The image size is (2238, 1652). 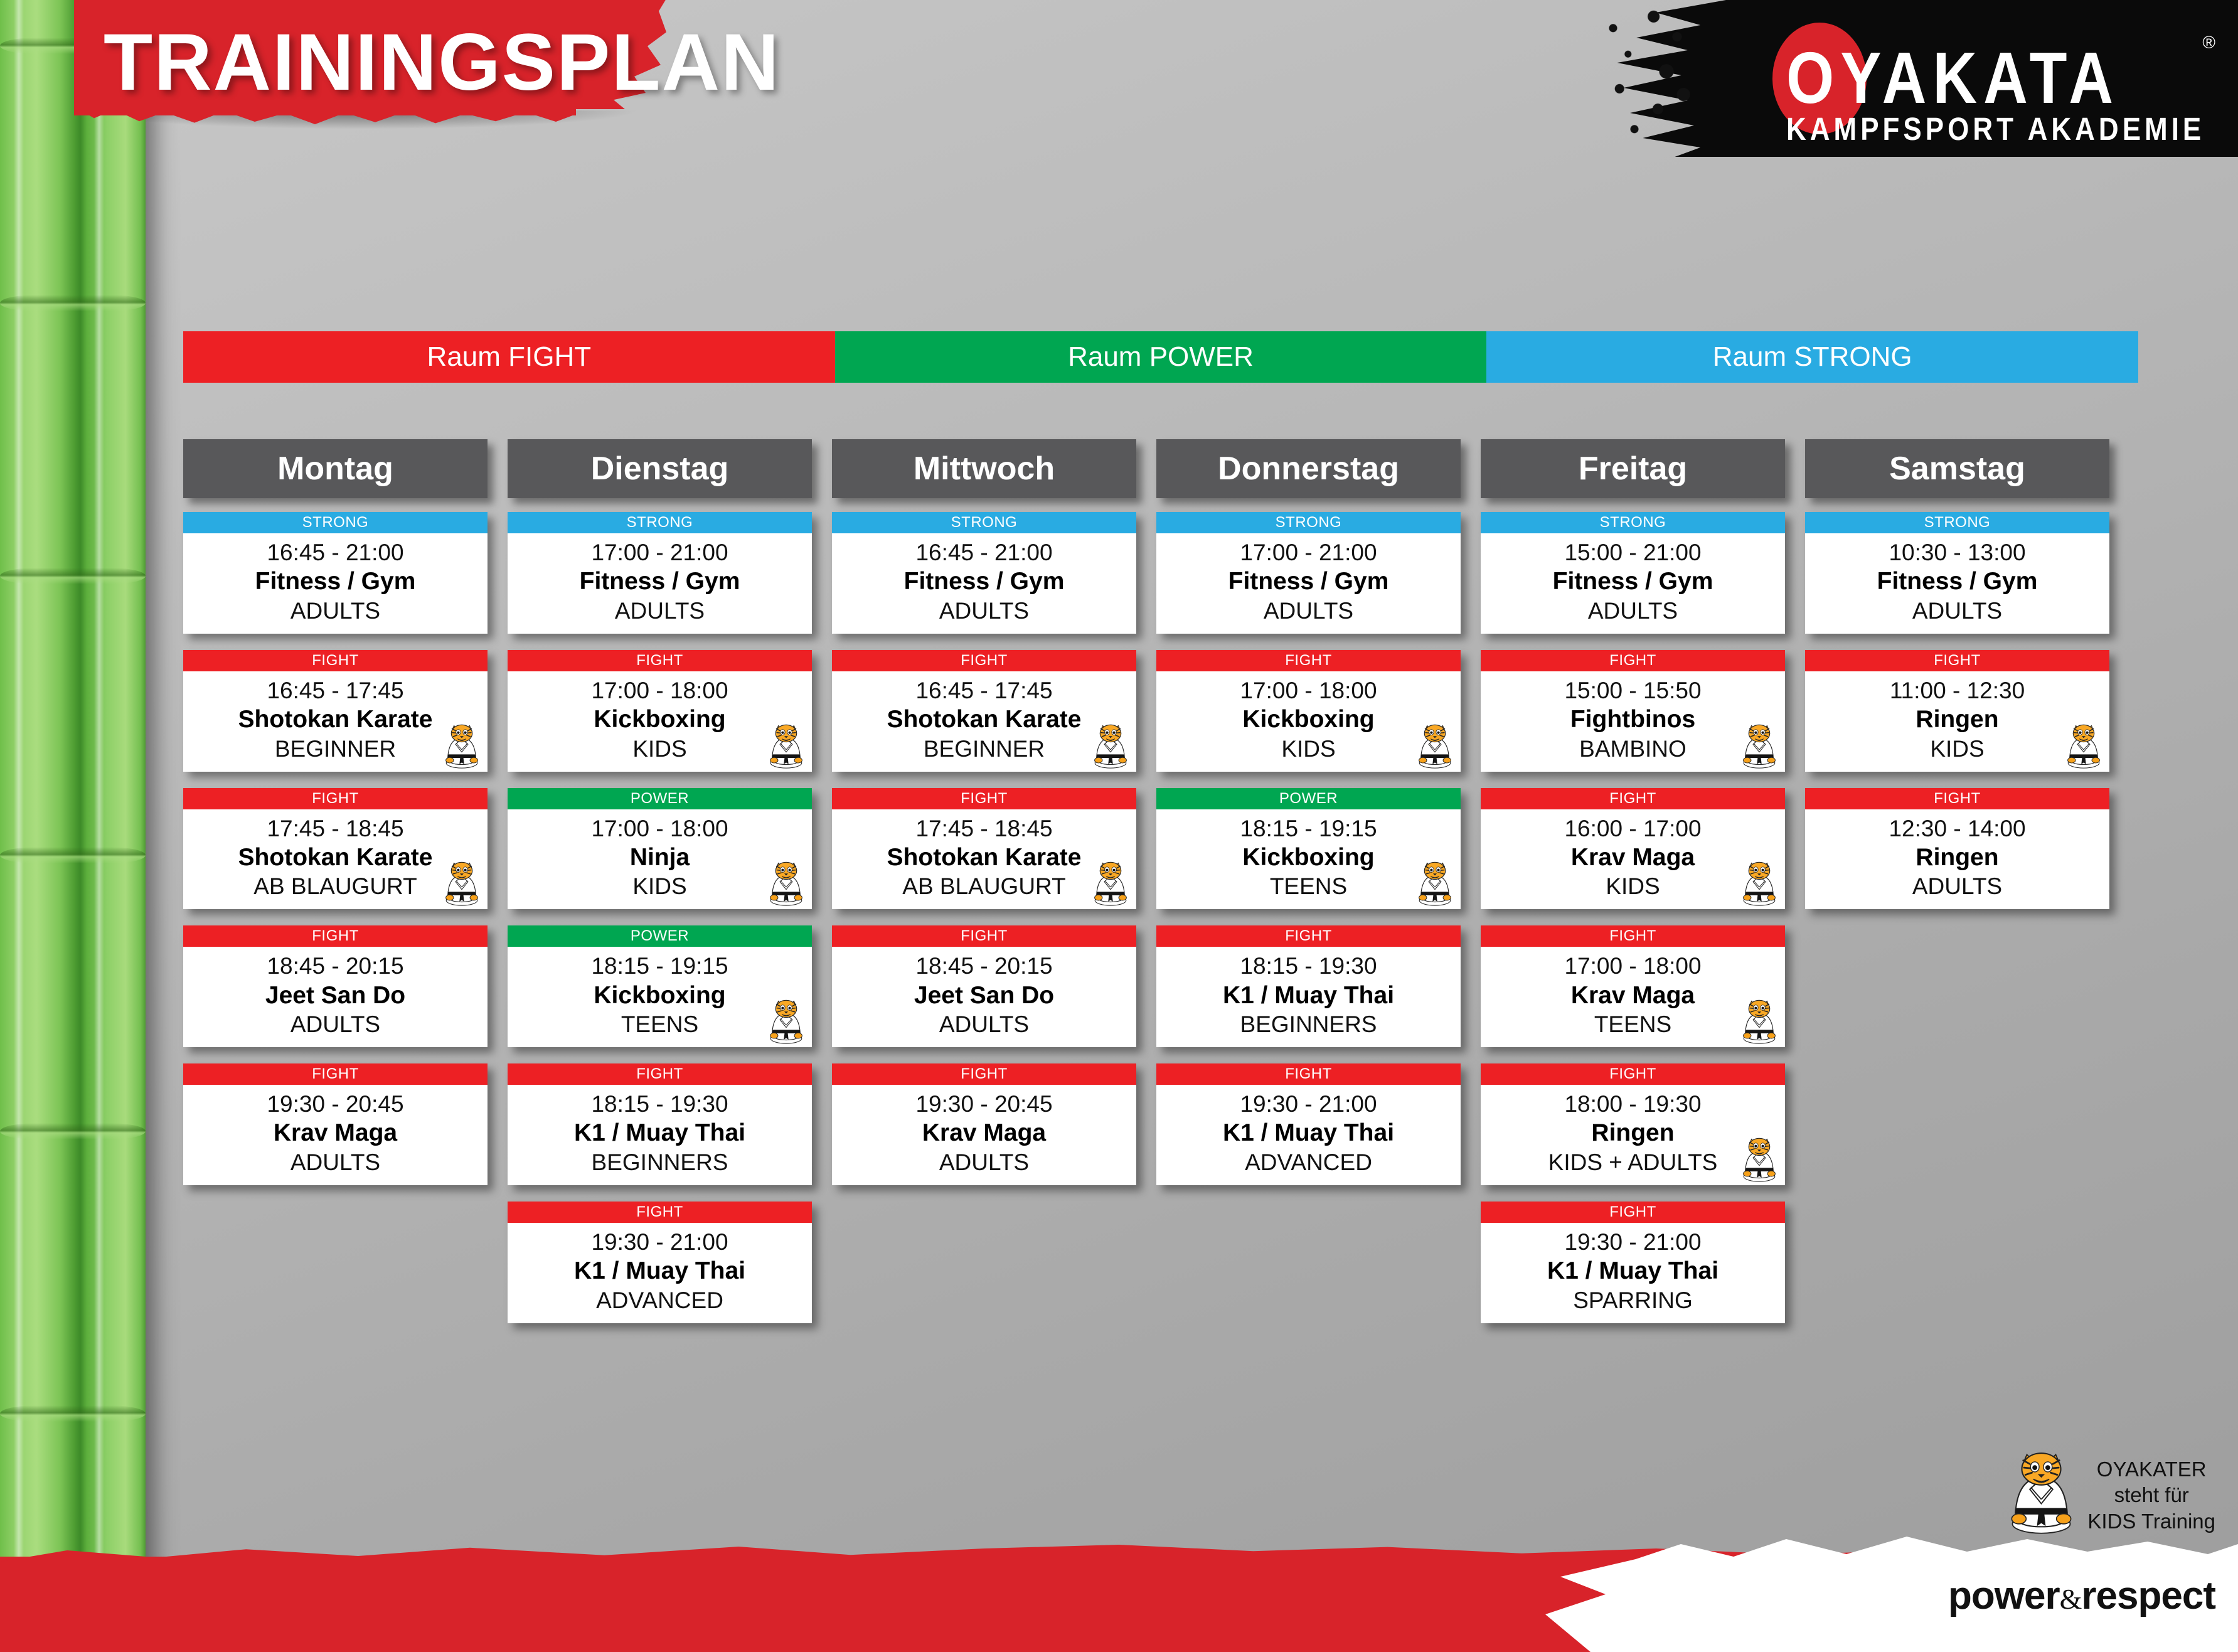 What do you see at coordinates (1308, 690) in the screenshot?
I see `class-time: 17:00 - 18:00` at bounding box center [1308, 690].